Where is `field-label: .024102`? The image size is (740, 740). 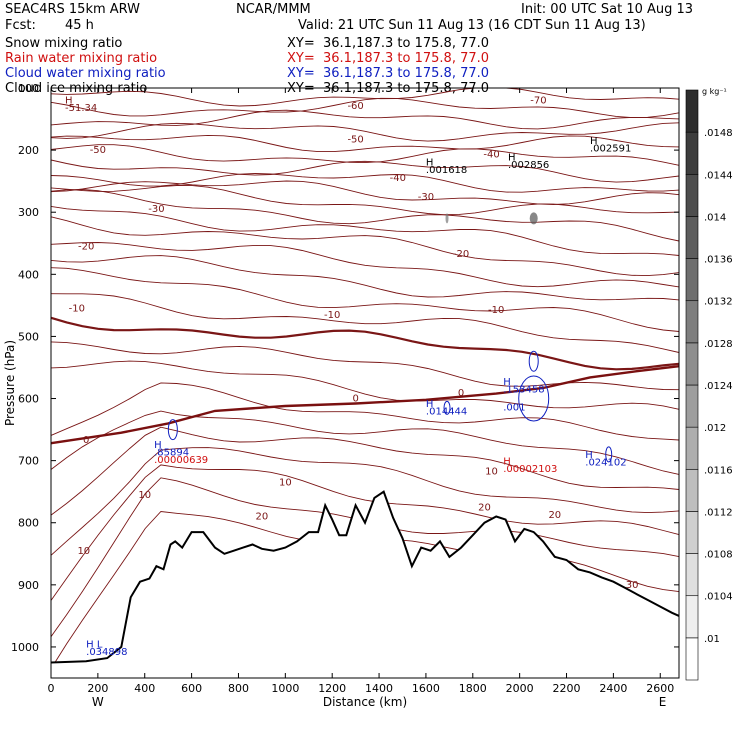 field-label: .024102 is located at coordinates (605, 463).